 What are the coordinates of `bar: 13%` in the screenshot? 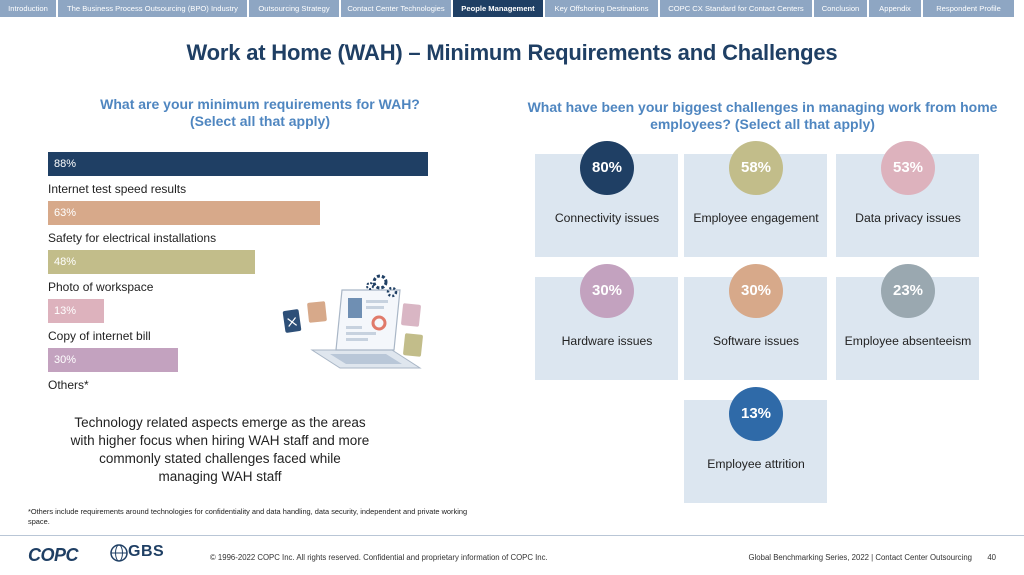 It's located at (76, 311).